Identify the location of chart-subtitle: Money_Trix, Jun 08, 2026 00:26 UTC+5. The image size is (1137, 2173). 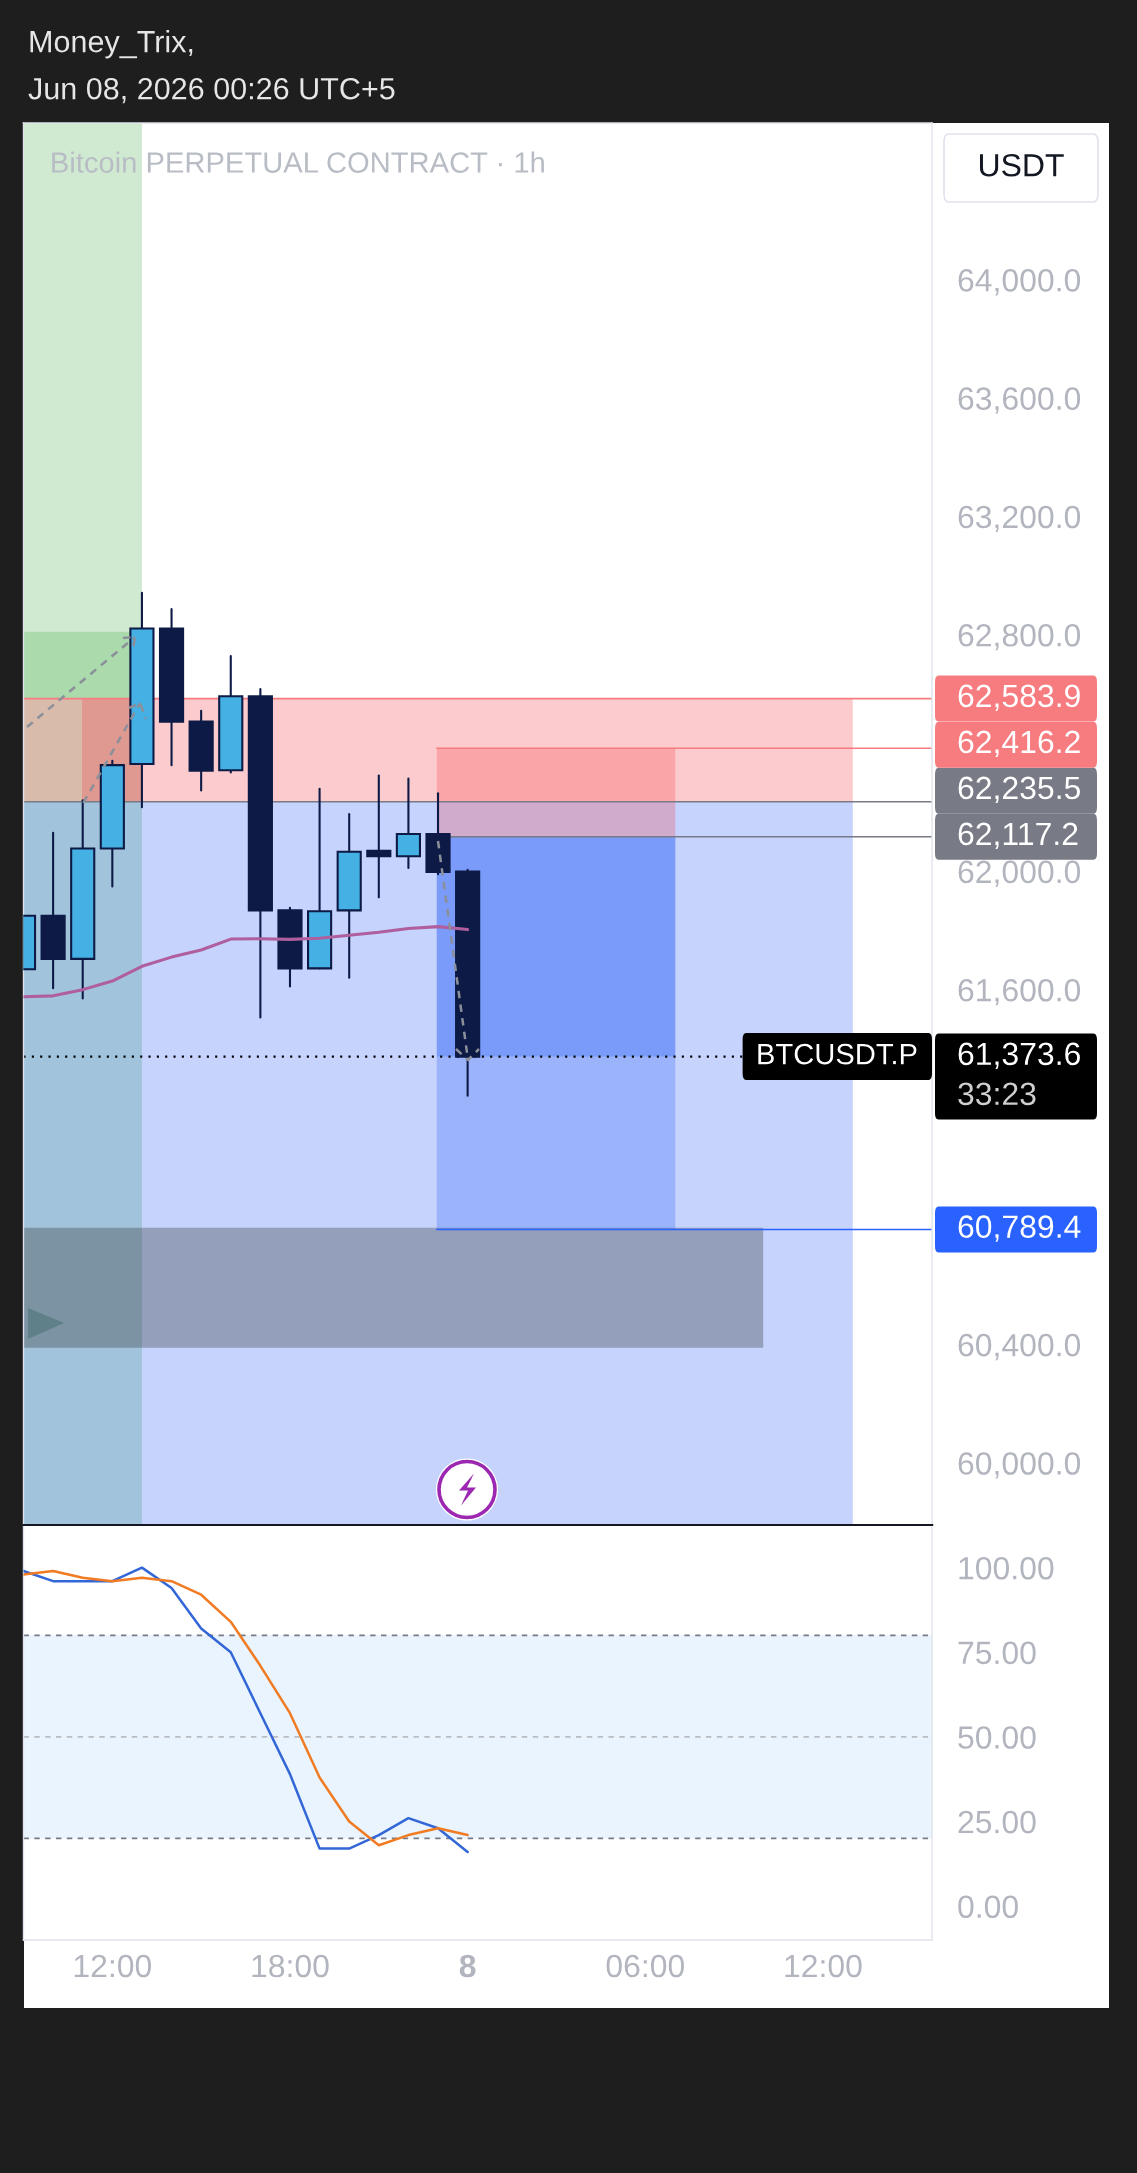
(211, 67).